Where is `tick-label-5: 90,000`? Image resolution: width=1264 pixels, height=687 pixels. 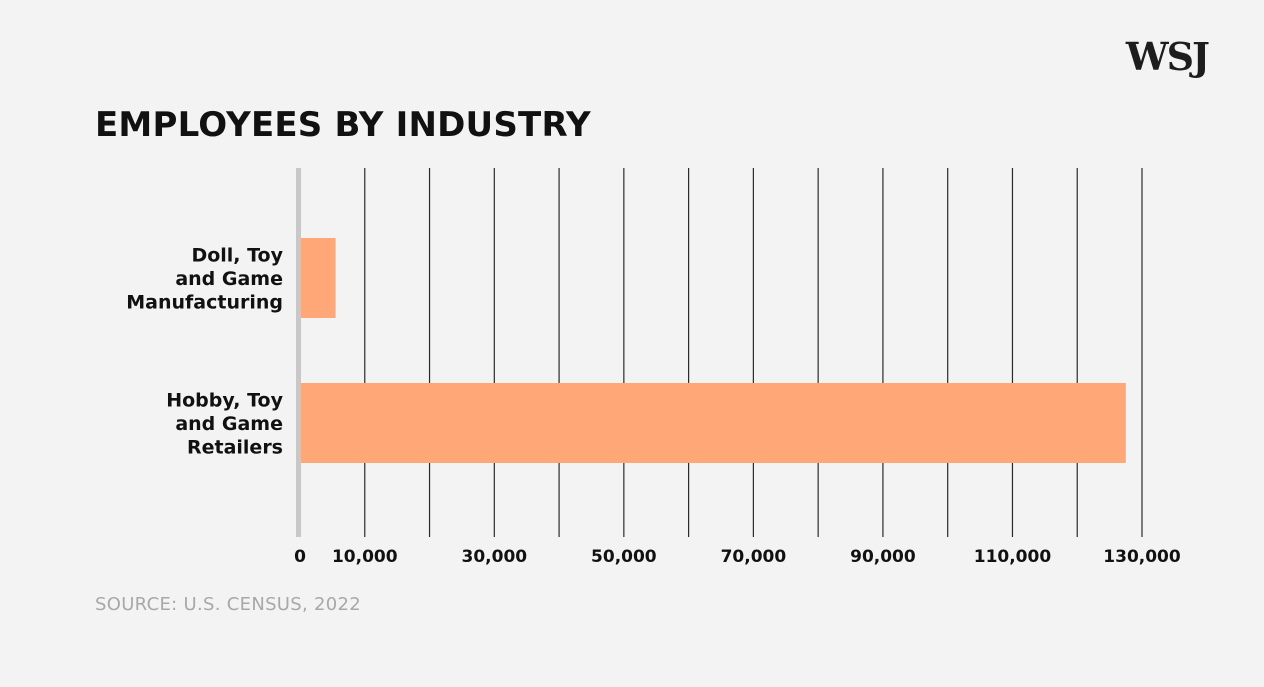
tick-label-5: 90,000 is located at coordinates (883, 557).